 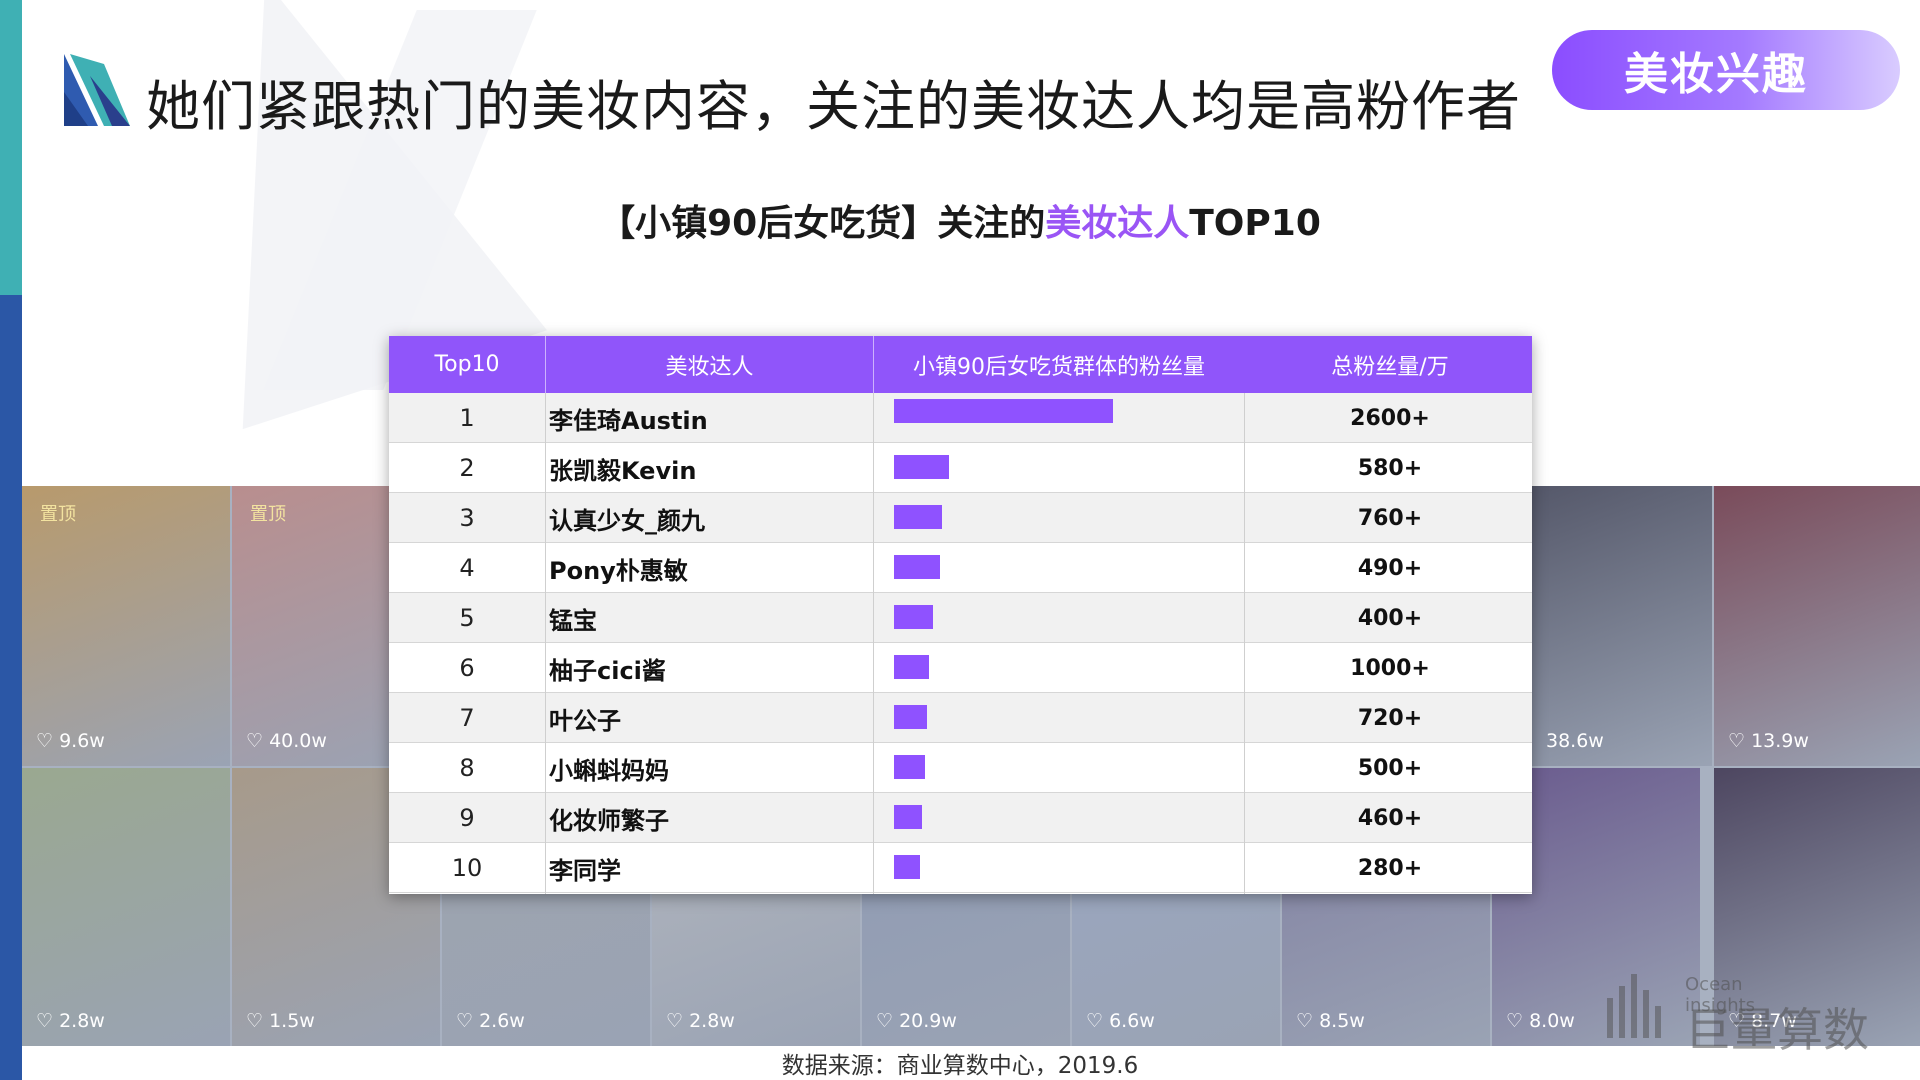 What do you see at coordinates (960, 618) in the screenshot?
I see `table-row: 5 锰宝 400+` at bounding box center [960, 618].